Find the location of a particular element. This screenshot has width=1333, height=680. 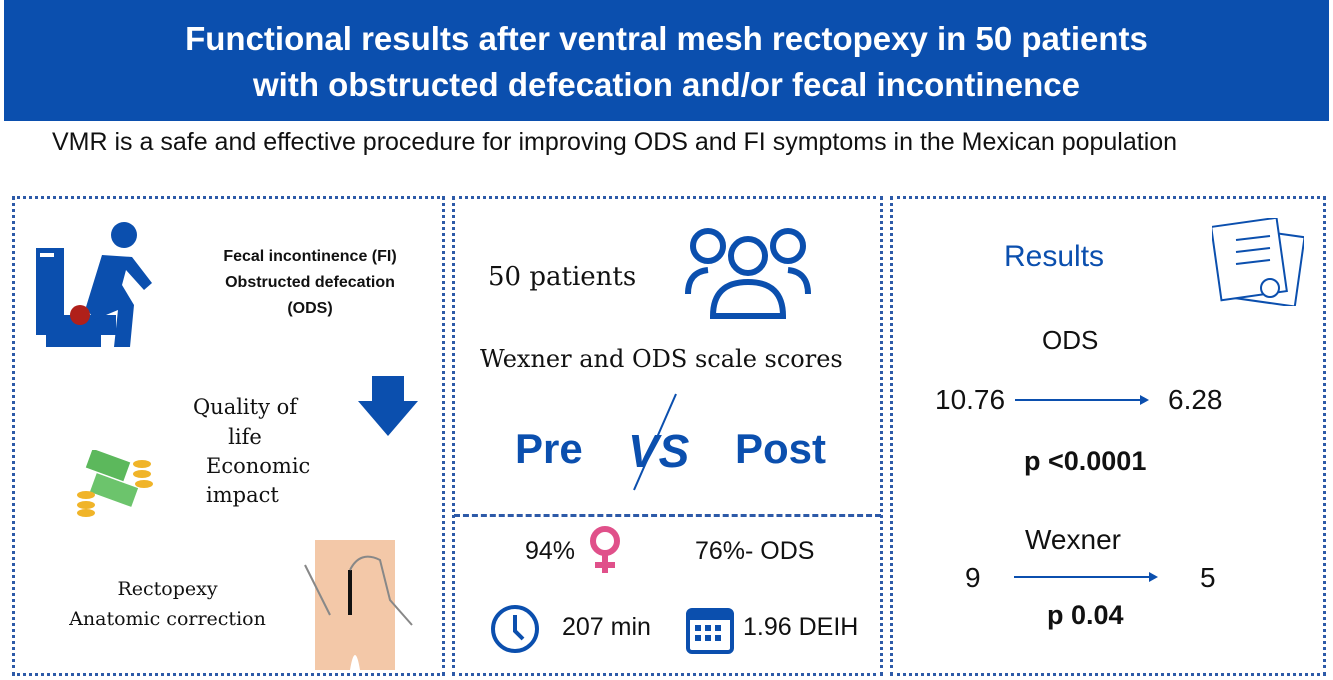

condition-ods: Obstructed defecation is located at coordinates (310, 282).